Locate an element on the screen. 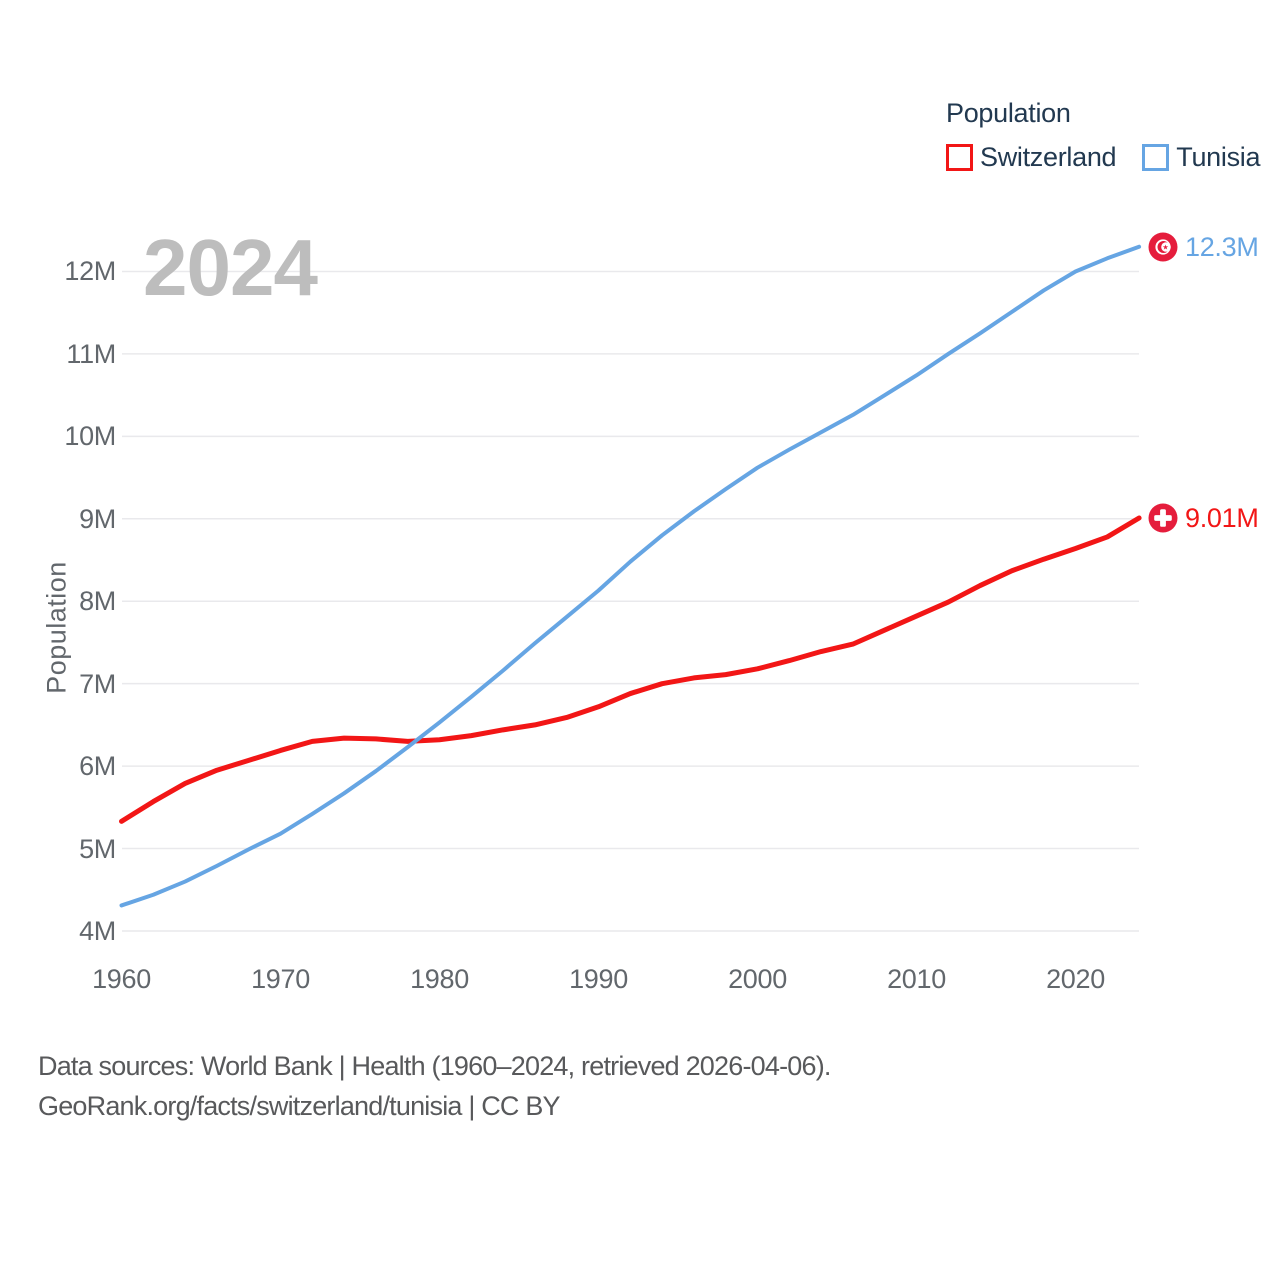  legend-label: Switzerland is located at coordinates (1048, 157).